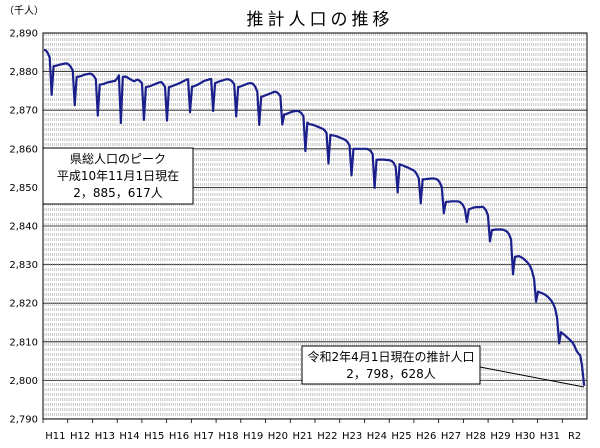 The image size is (600, 448). Describe the element at coordinates (23, 265) in the screenshot. I see `y-tick-label: 2,830` at that location.